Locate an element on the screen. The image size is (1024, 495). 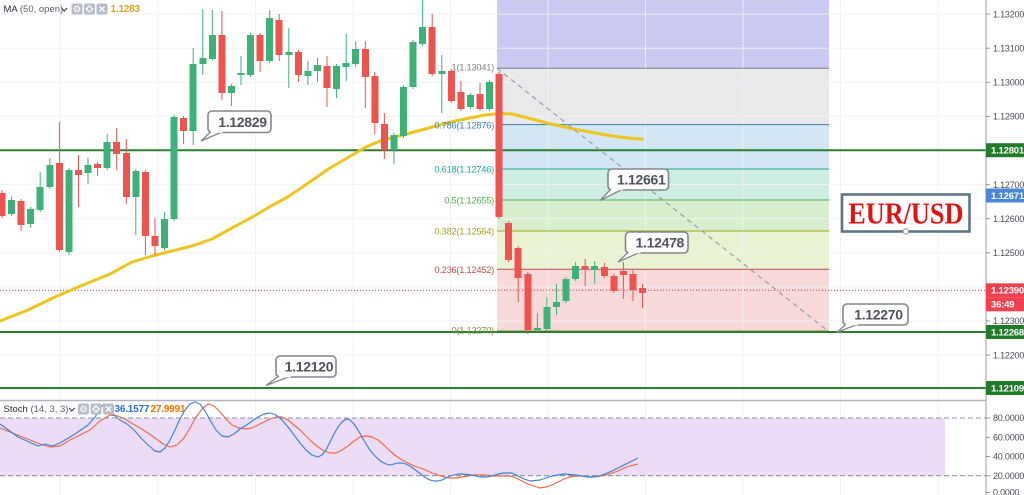
svg-text: 1.12120 is located at coordinates (309, 367).